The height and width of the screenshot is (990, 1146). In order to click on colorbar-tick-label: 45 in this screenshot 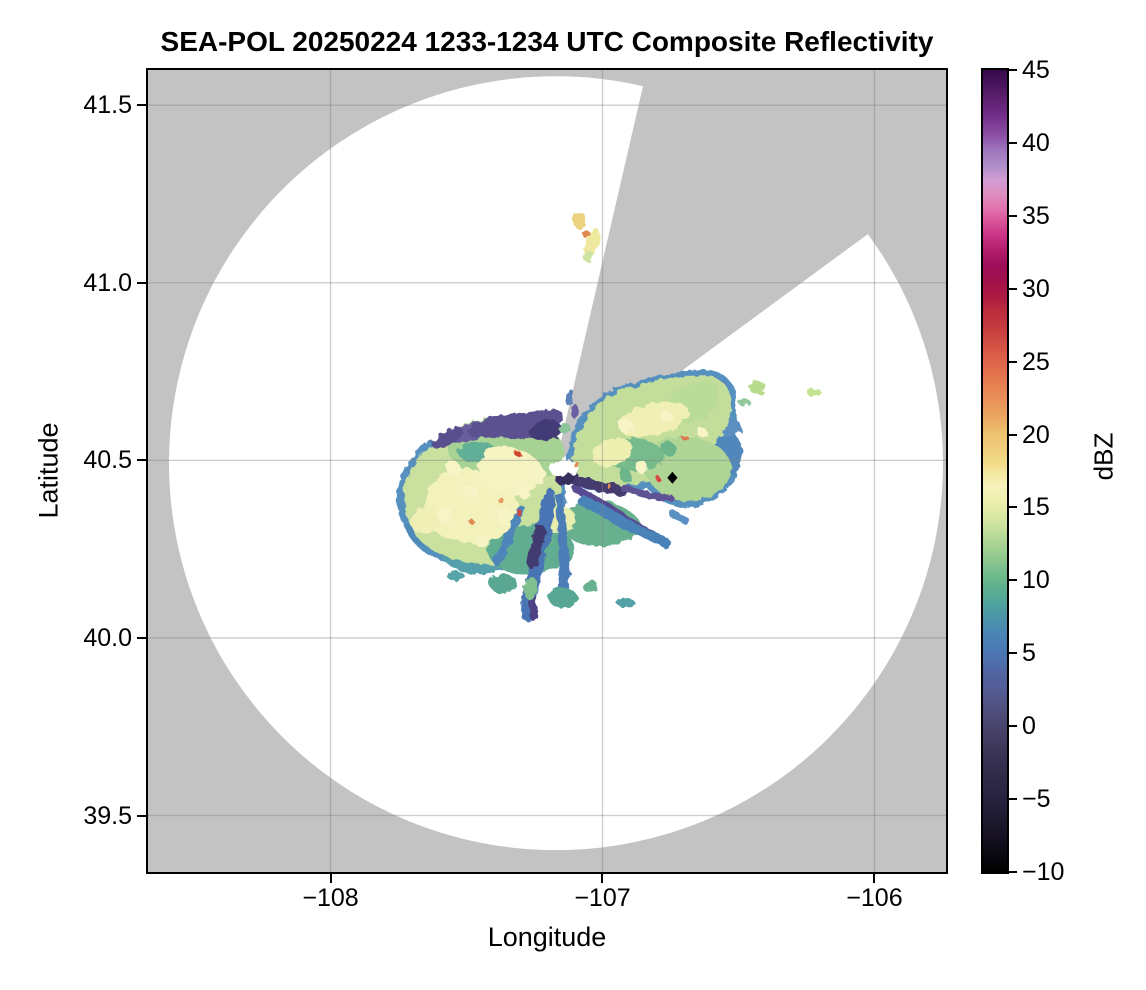, I will do `click(1036, 70)`.